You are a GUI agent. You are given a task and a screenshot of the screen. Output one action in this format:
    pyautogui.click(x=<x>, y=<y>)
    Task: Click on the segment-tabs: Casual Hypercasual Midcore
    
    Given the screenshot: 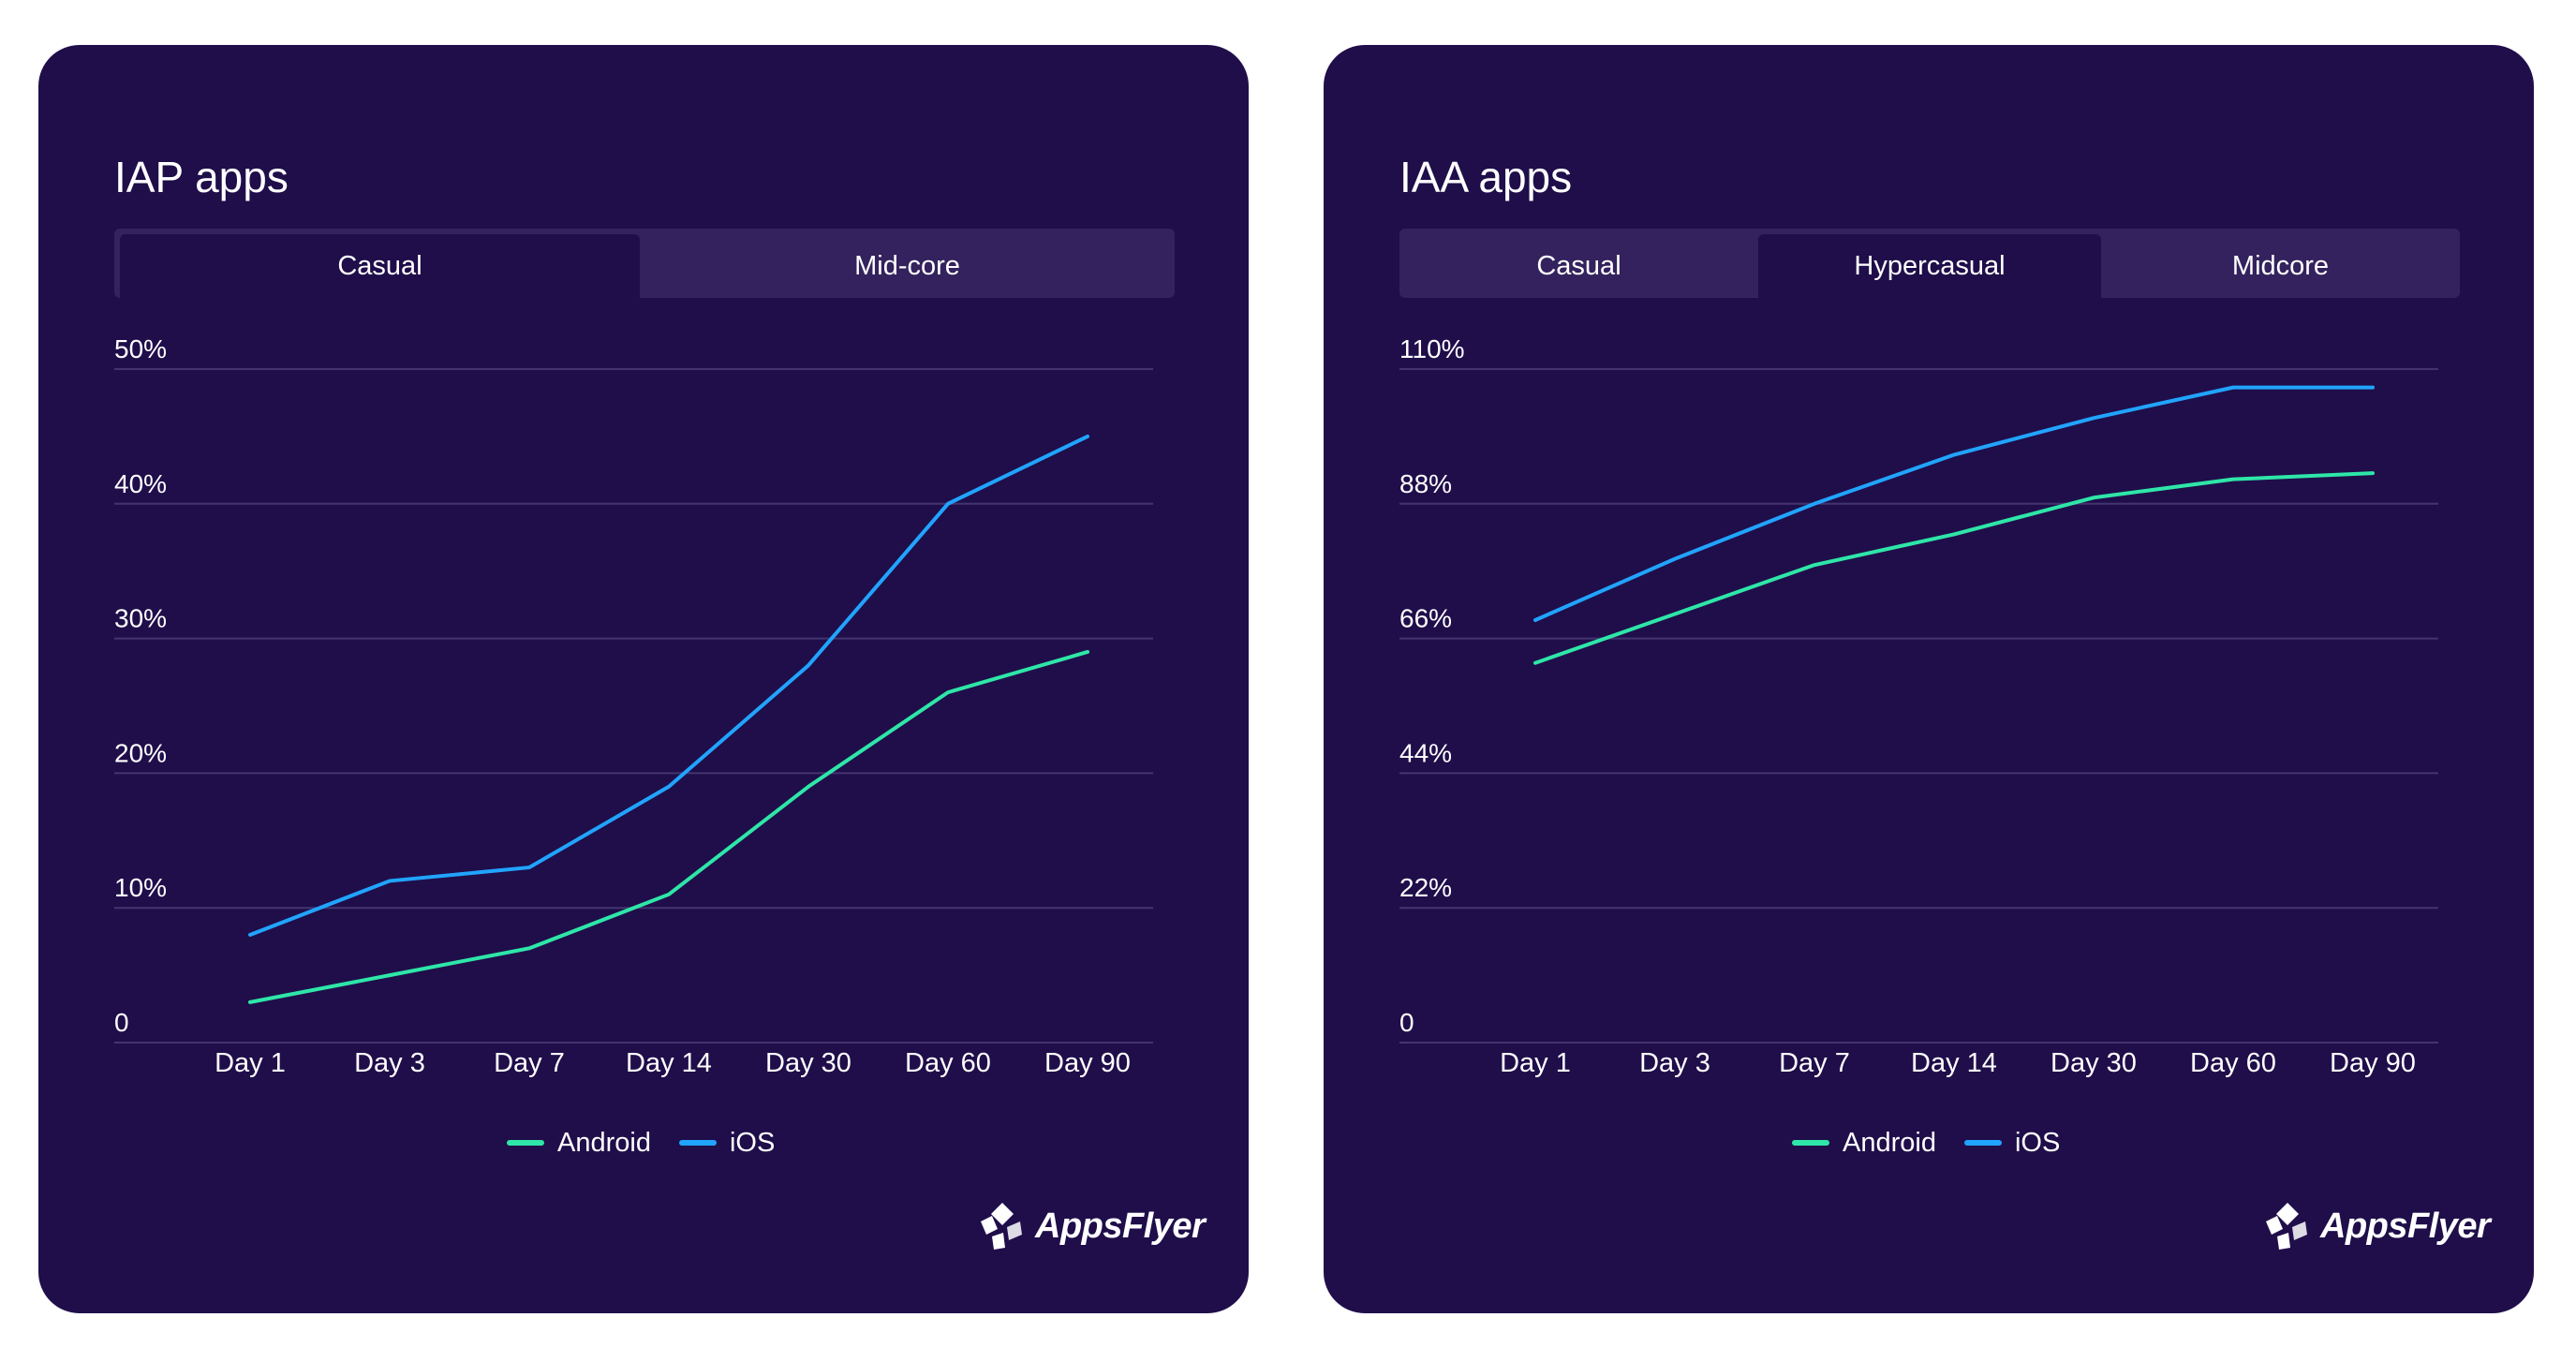 What is the action you would take?
    pyautogui.click(x=1930, y=263)
    